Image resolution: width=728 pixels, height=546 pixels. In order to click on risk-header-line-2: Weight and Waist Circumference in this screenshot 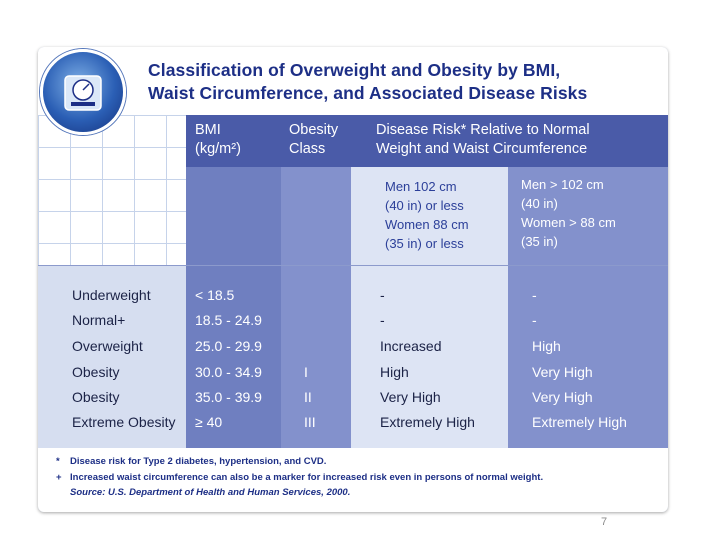, I will do `click(482, 149)`.